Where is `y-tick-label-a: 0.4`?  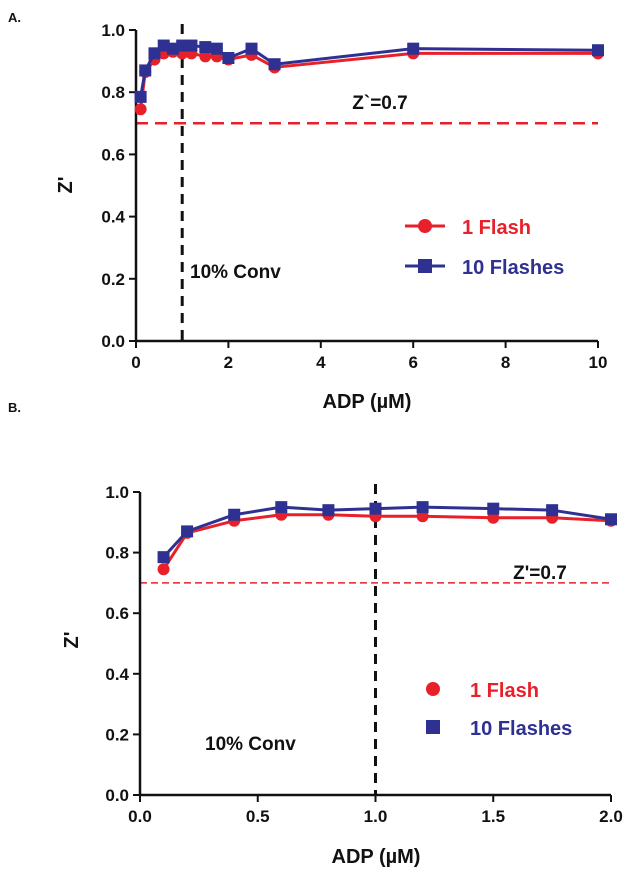 y-tick-label-a: 0.4 is located at coordinates (113, 217).